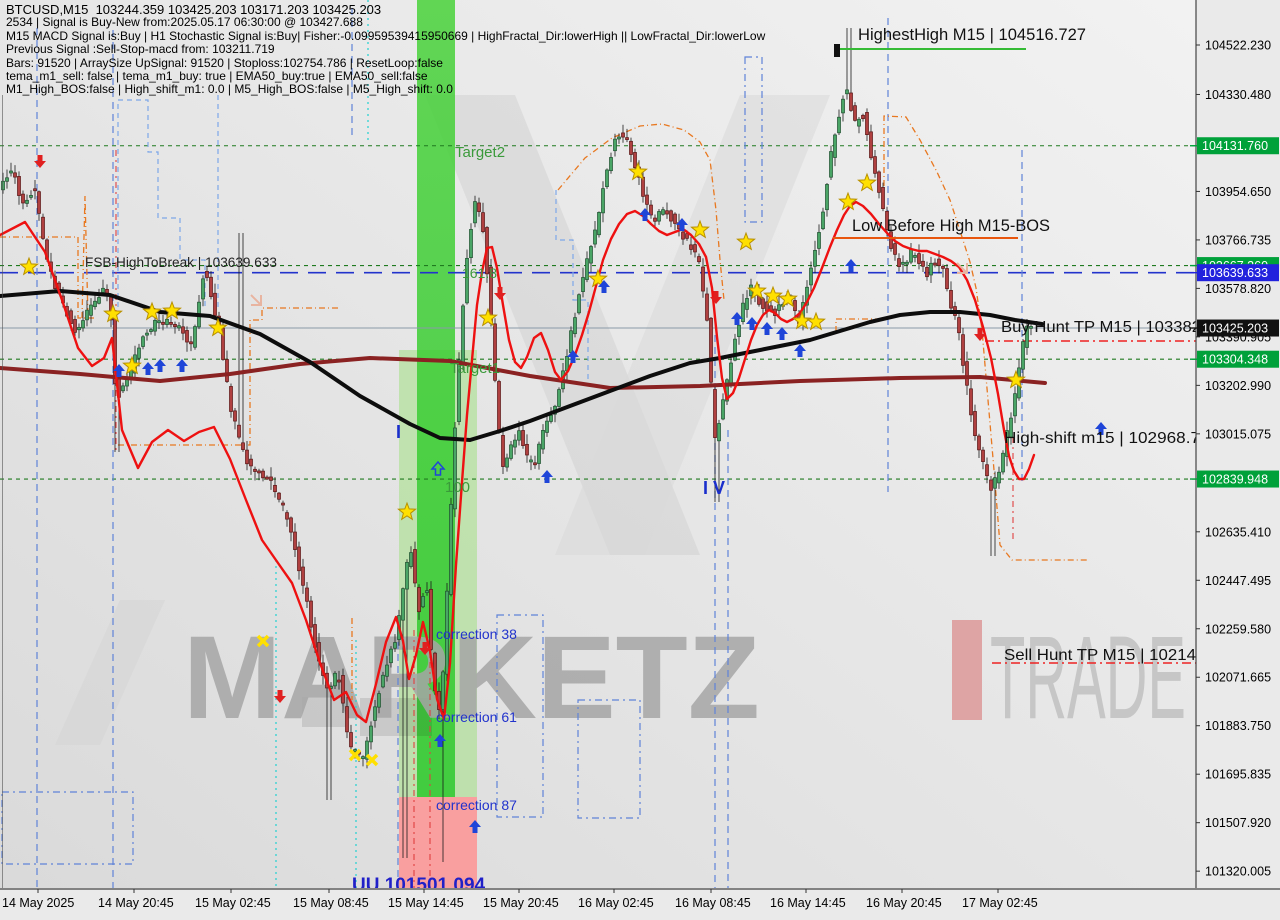  Describe the element at coordinates (1000, 903) in the screenshot. I see `time-tick-label: 17 May 02:45` at that location.